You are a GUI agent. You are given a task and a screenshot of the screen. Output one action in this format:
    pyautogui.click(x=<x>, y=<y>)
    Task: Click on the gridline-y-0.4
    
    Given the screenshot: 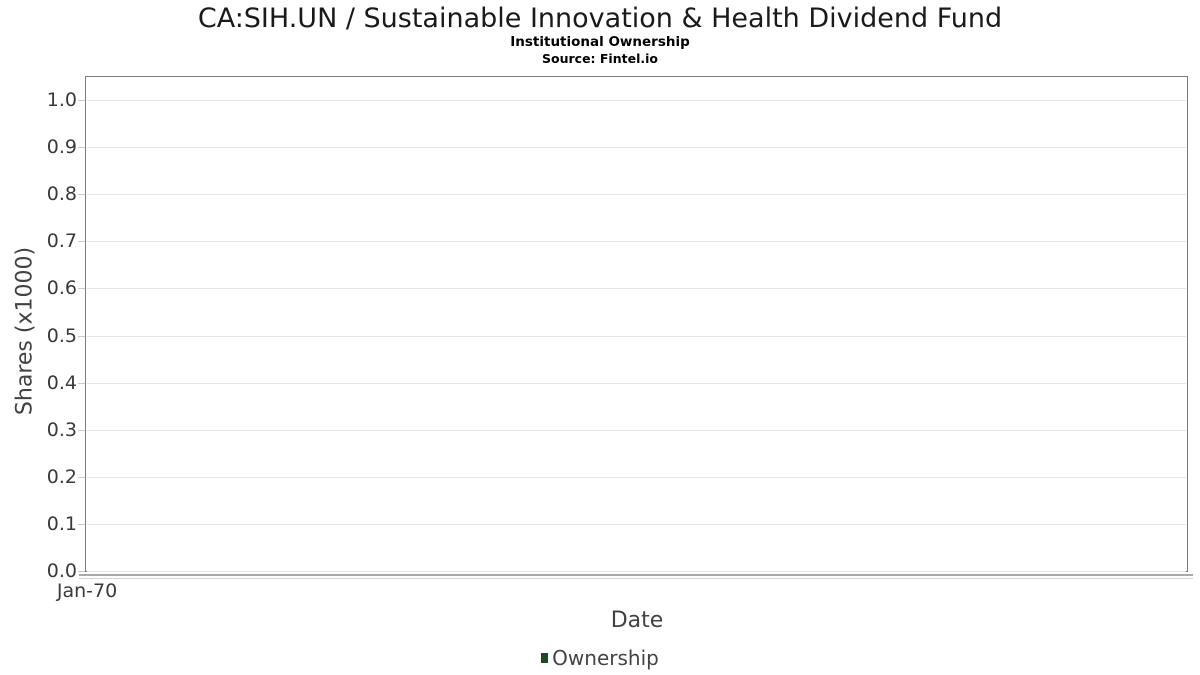 What is the action you would take?
    pyautogui.click(x=636, y=383)
    